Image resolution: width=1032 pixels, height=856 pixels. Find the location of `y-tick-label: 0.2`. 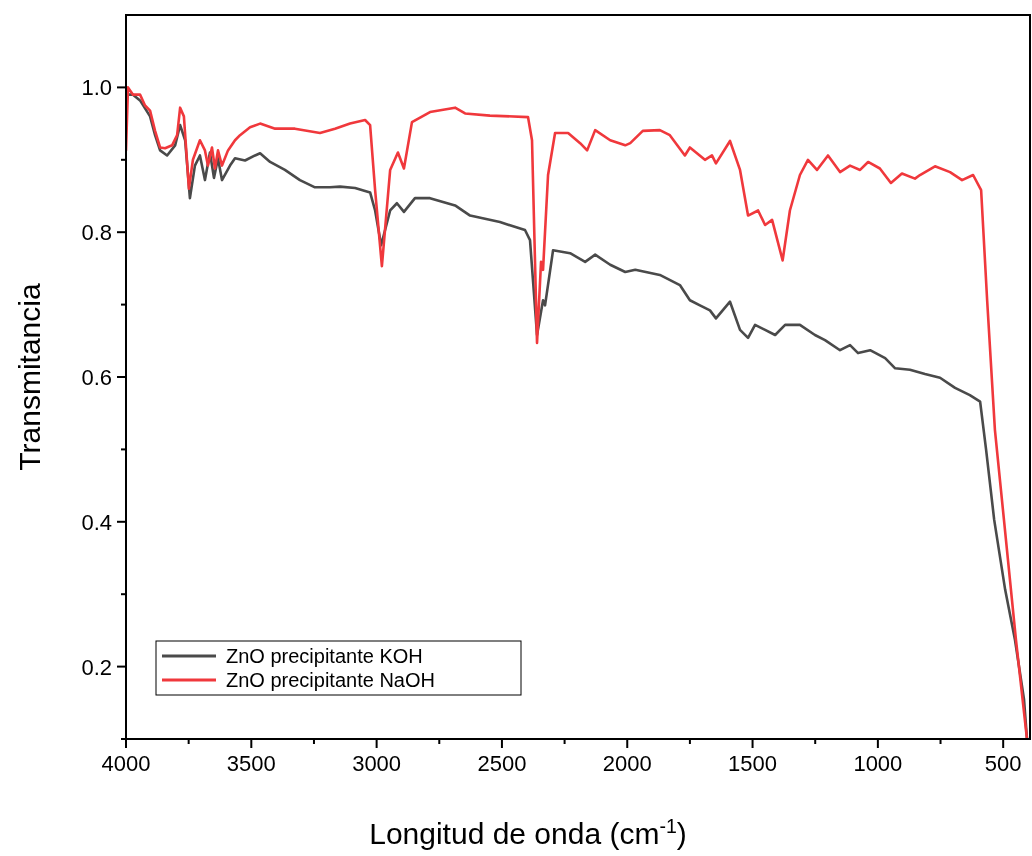

y-tick-label: 0.2 is located at coordinates (96, 667).